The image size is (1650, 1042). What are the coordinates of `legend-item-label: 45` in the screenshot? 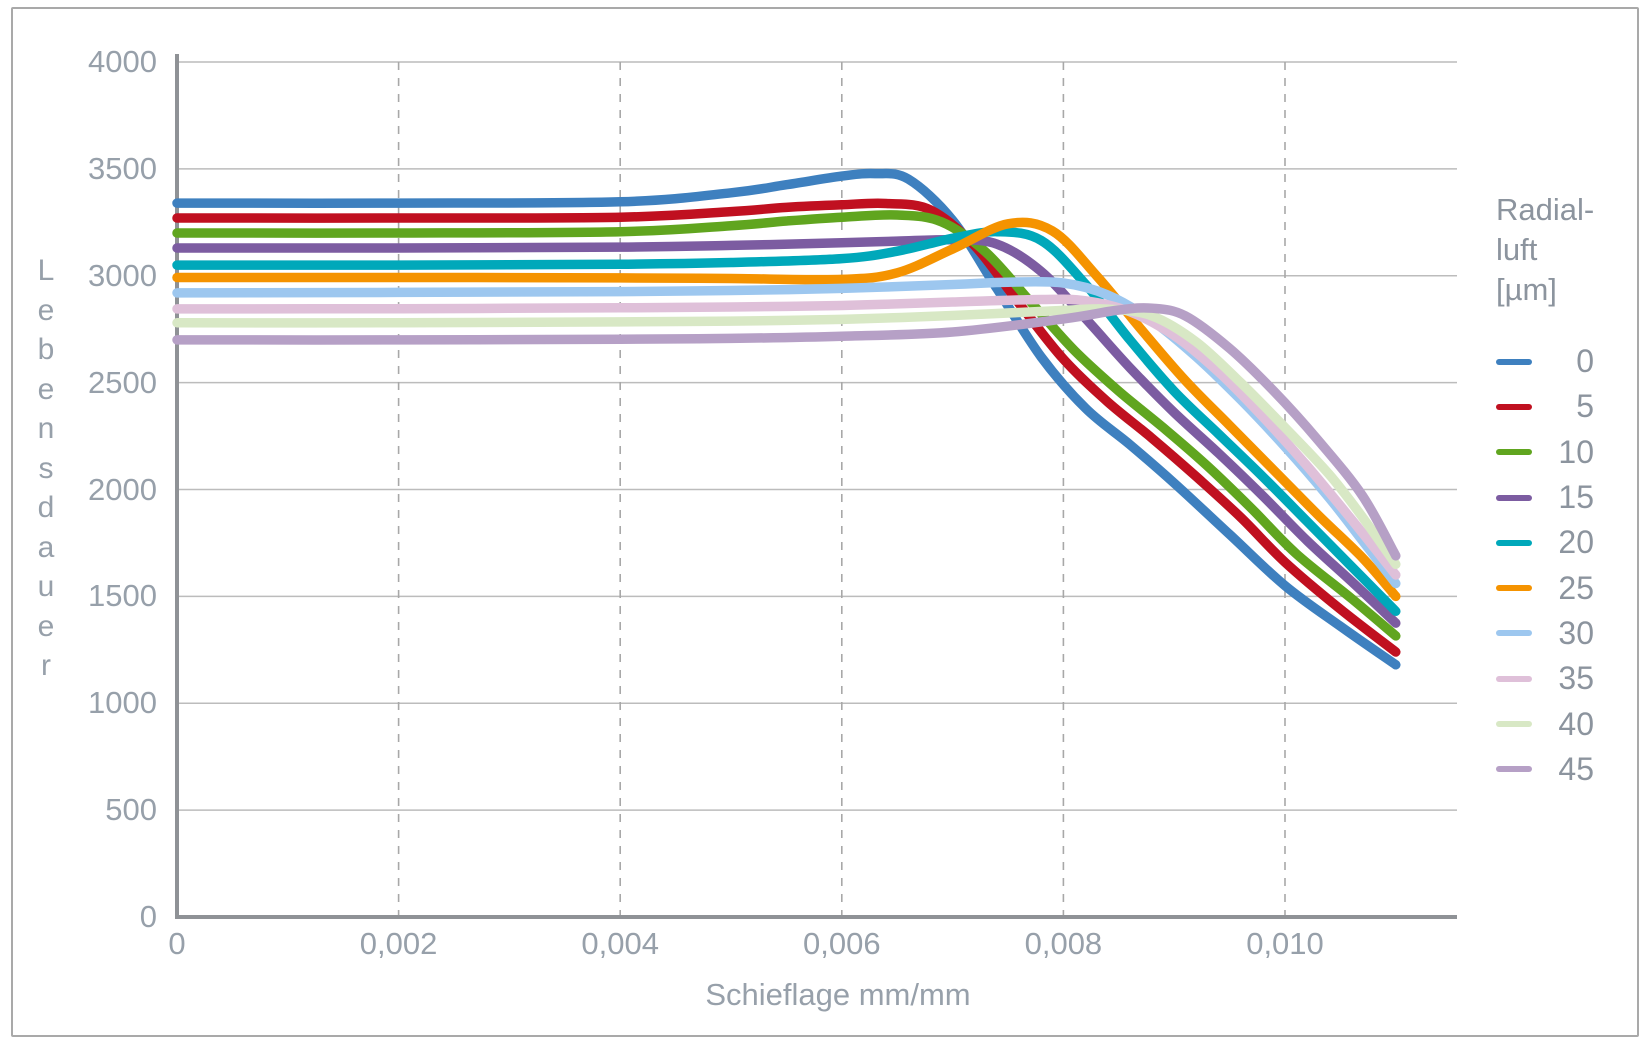 It's located at (1576, 768).